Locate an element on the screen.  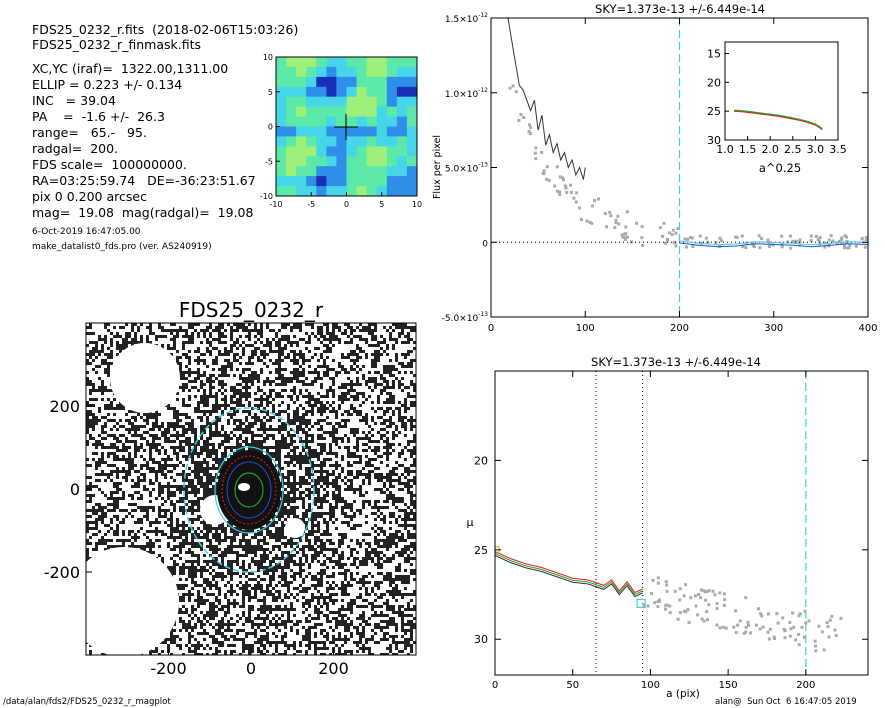
flux-x-tick-label: 0 is located at coordinates (491, 328).